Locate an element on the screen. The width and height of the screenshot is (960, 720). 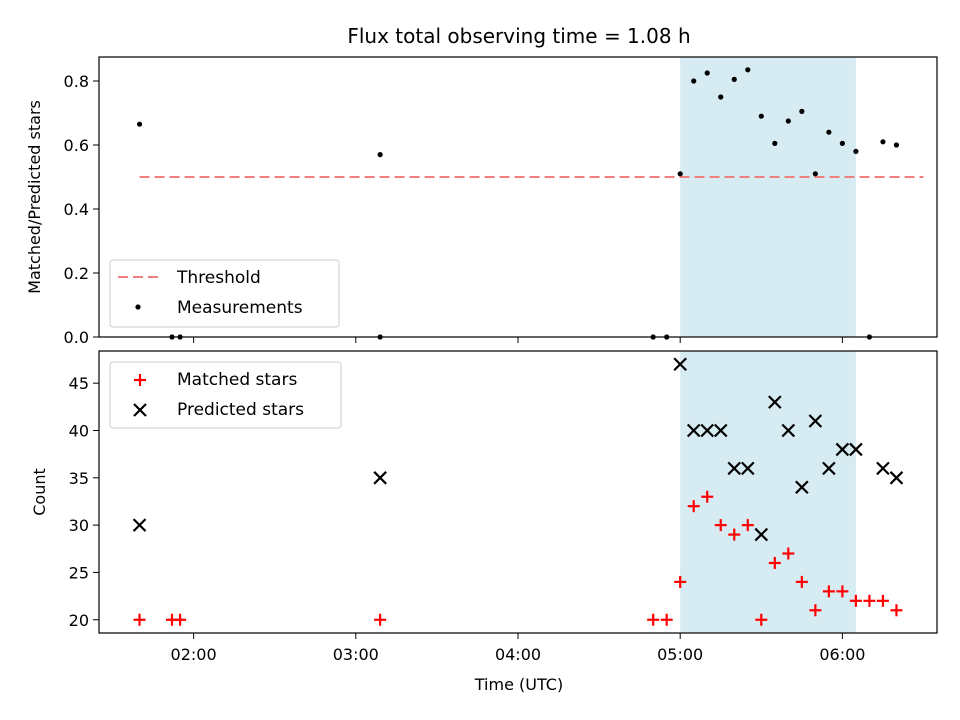
bottom-x-tick-label: 06:00 is located at coordinates (842, 654).